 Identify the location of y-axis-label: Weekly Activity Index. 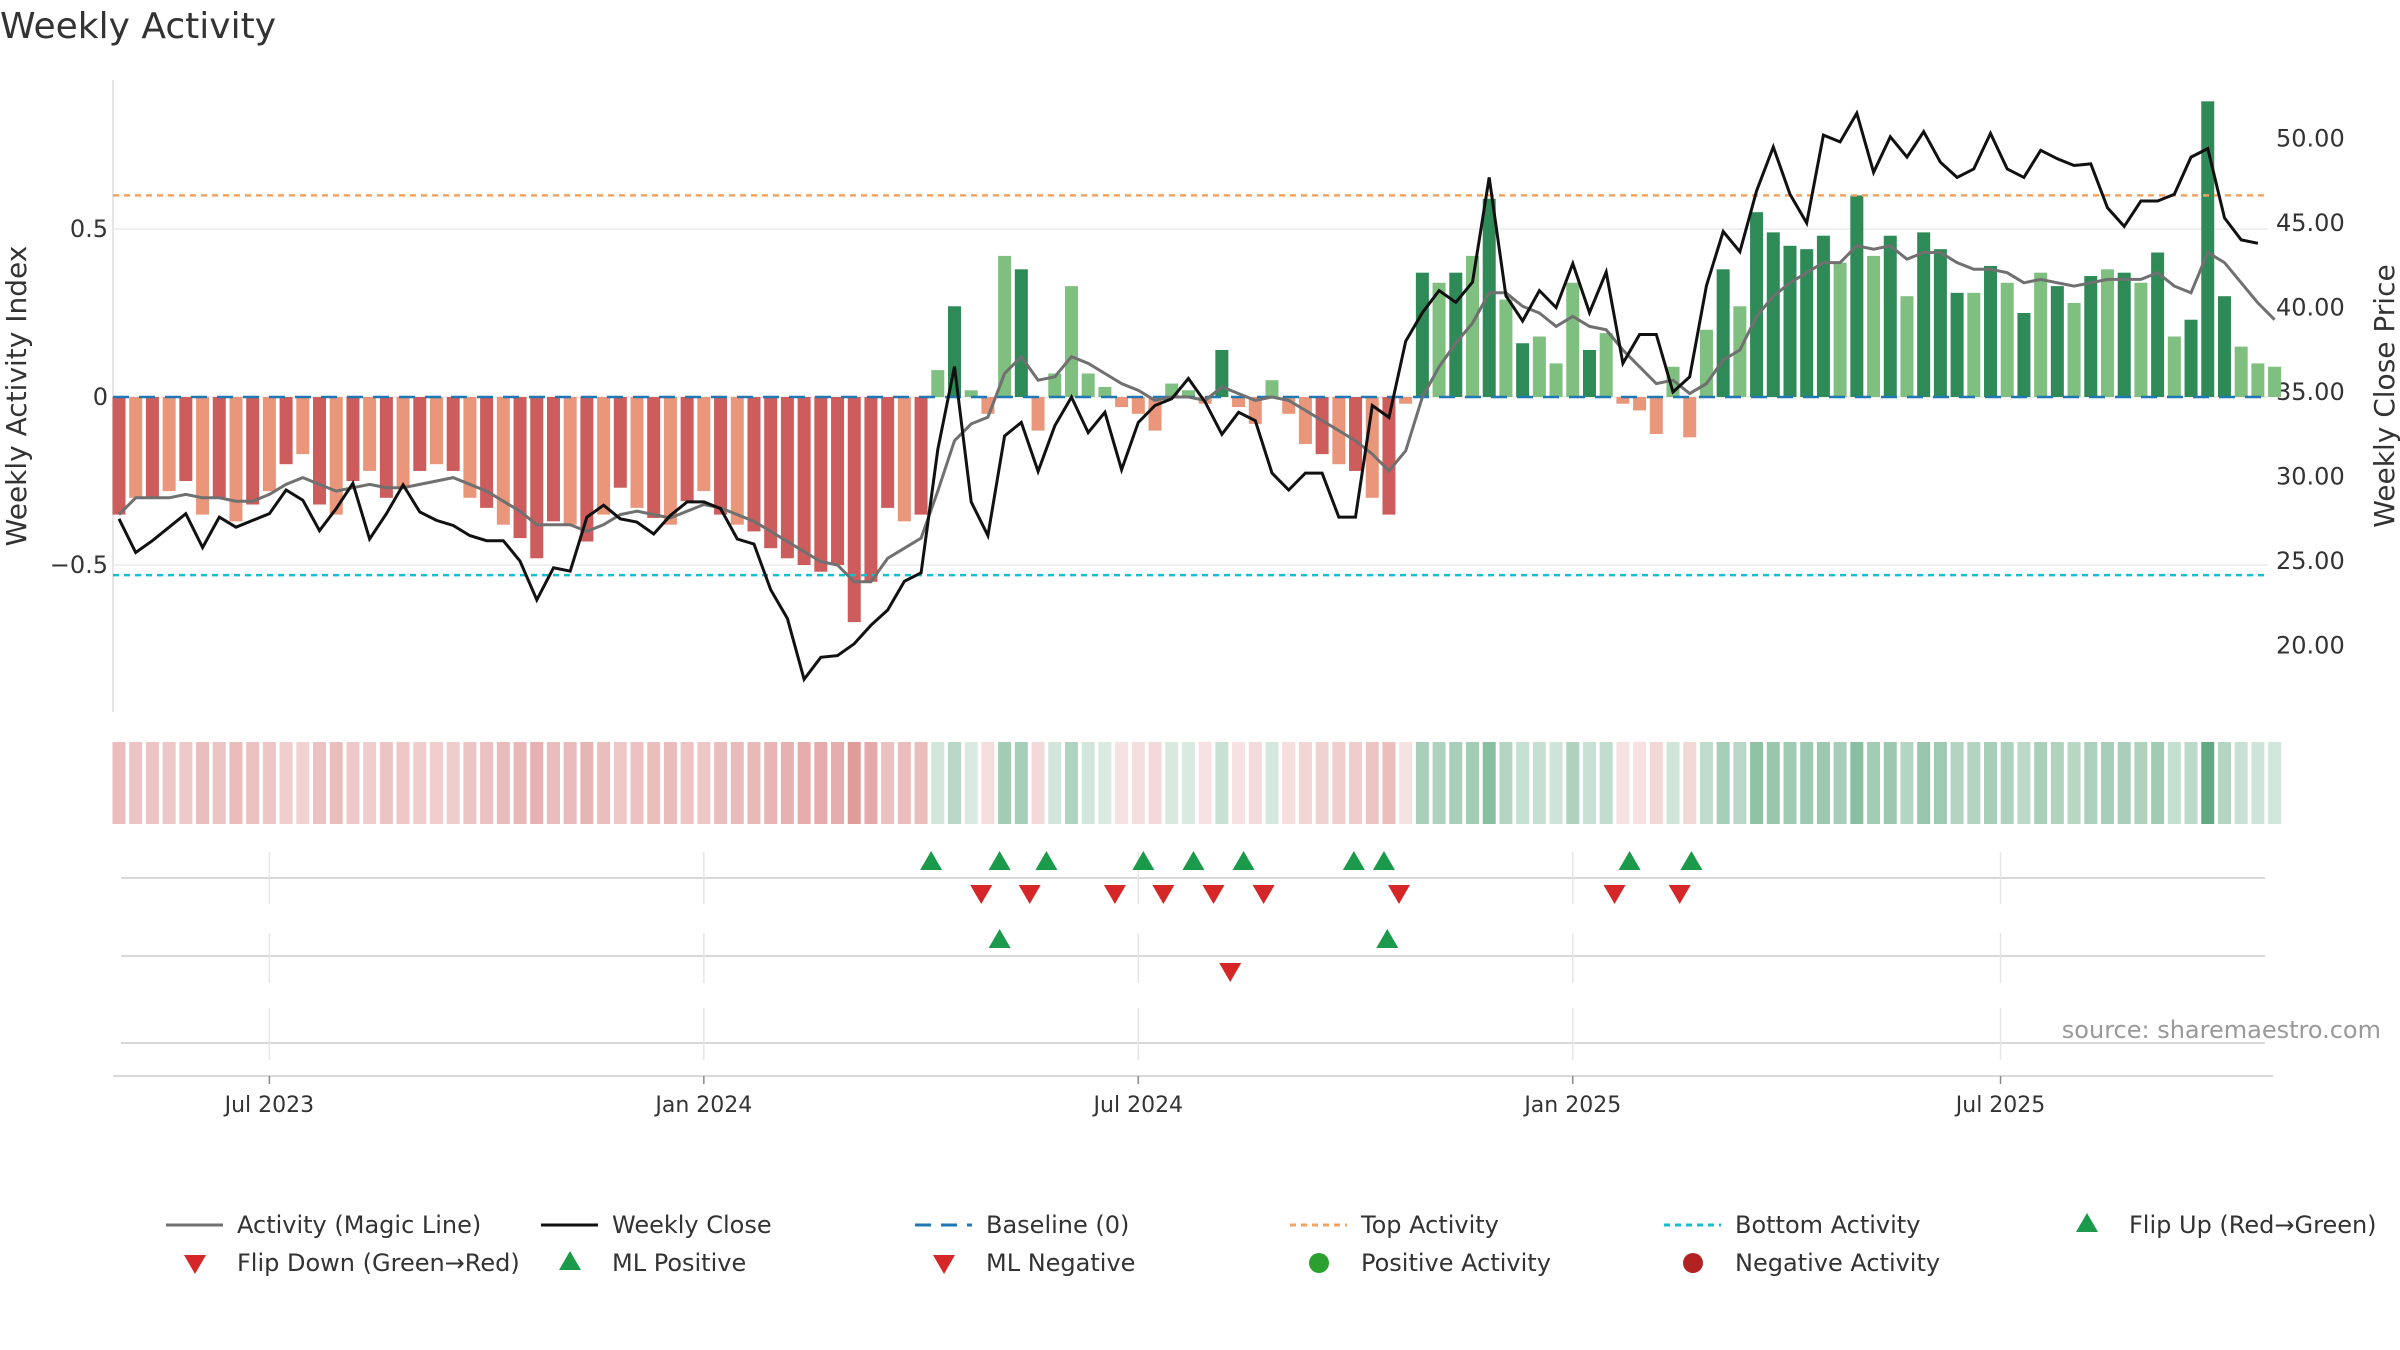
(16, 396).